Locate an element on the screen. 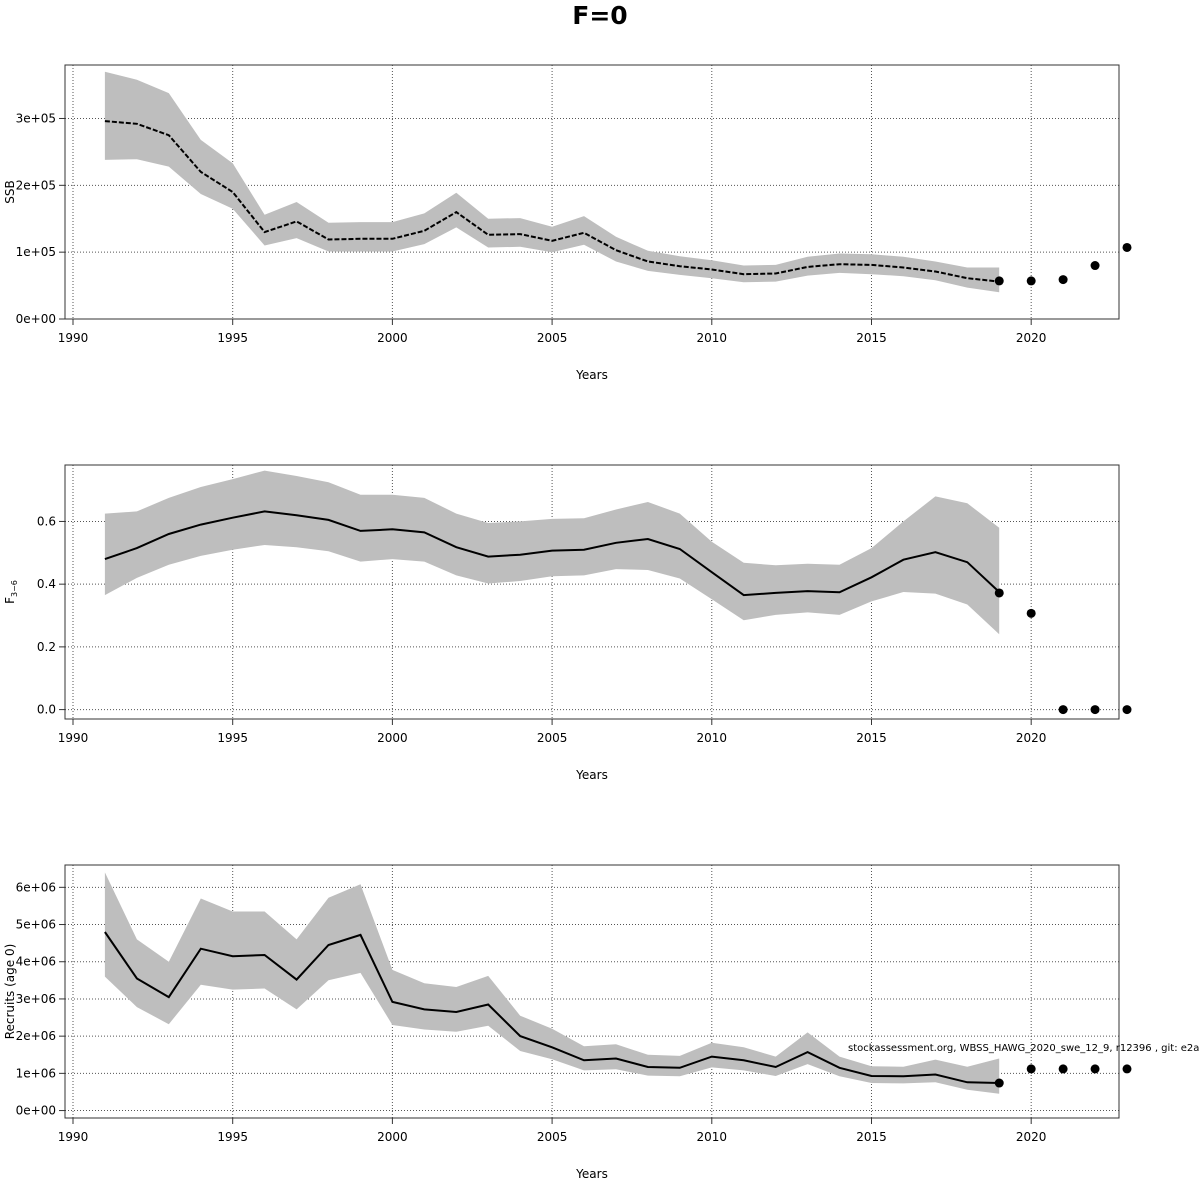  y-tick-label: 0.0 is located at coordinates (46, 710).